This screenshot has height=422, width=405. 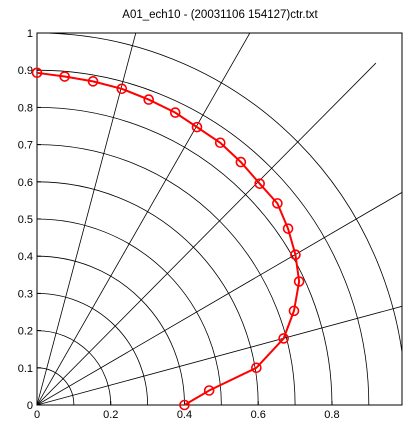 What do you see at coordinates (25, 220) in the screenshot?
I see `y-tick-label: 0.5` at bounding box center [25, 220].